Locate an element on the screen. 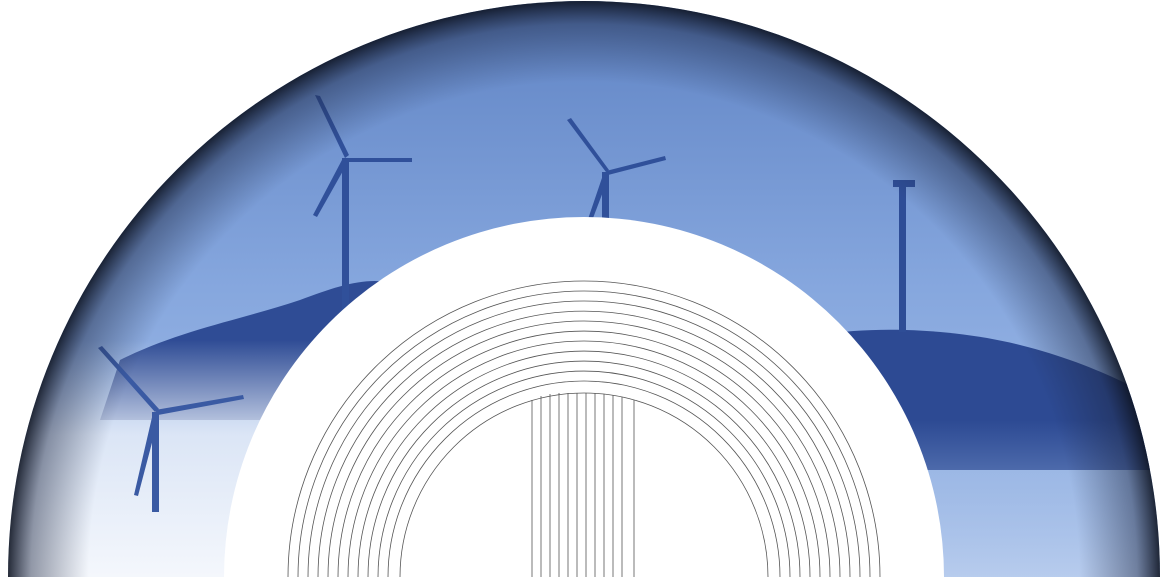 This screenshot has width=1168, height=577. vertical-lines is located at coordinates (583, 485).